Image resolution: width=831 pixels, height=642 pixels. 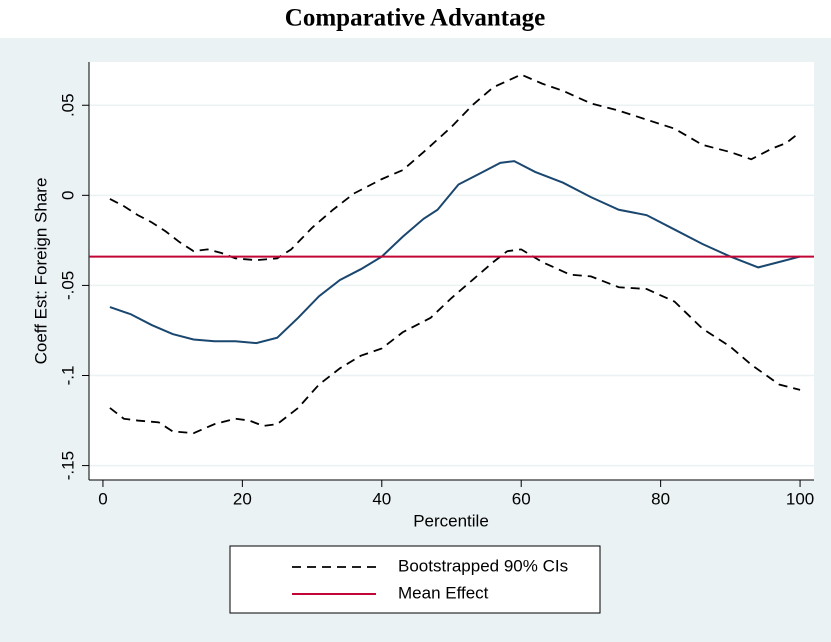 I want to click on x-axis-title: Percentile, so click(x=451, y=520).